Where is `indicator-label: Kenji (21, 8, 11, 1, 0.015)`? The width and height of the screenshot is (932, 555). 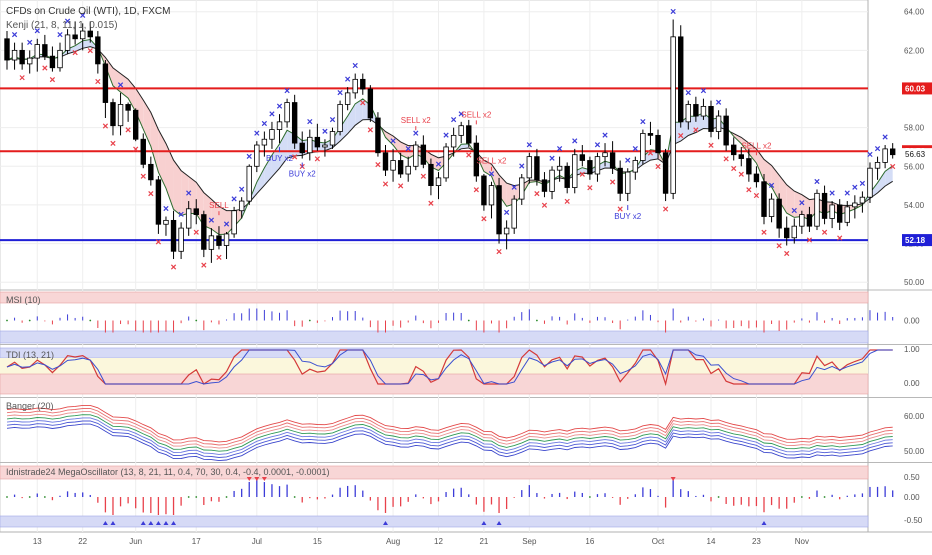 indicator-label: Kenji (21, 8, 11, 1, 0.015) is located at coordinates (62, 25).